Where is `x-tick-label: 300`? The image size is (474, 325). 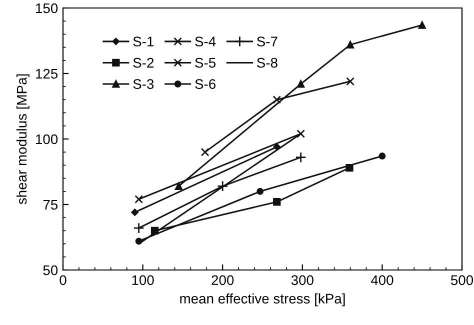 x-tick-label: 300 is located at coordinates (302, 280).